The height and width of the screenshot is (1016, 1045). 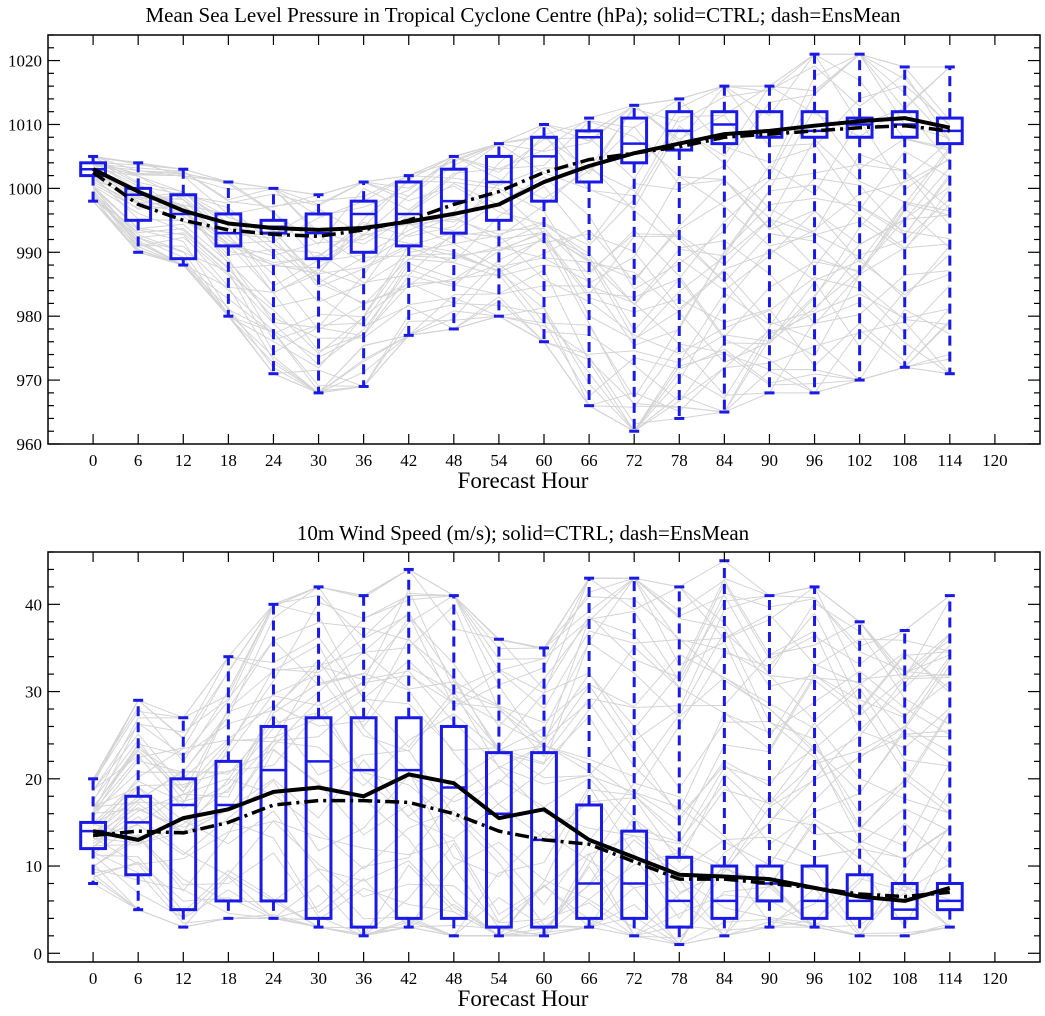 I want to click on wind-x-tick-label: 72, so click(x=634, y=978).